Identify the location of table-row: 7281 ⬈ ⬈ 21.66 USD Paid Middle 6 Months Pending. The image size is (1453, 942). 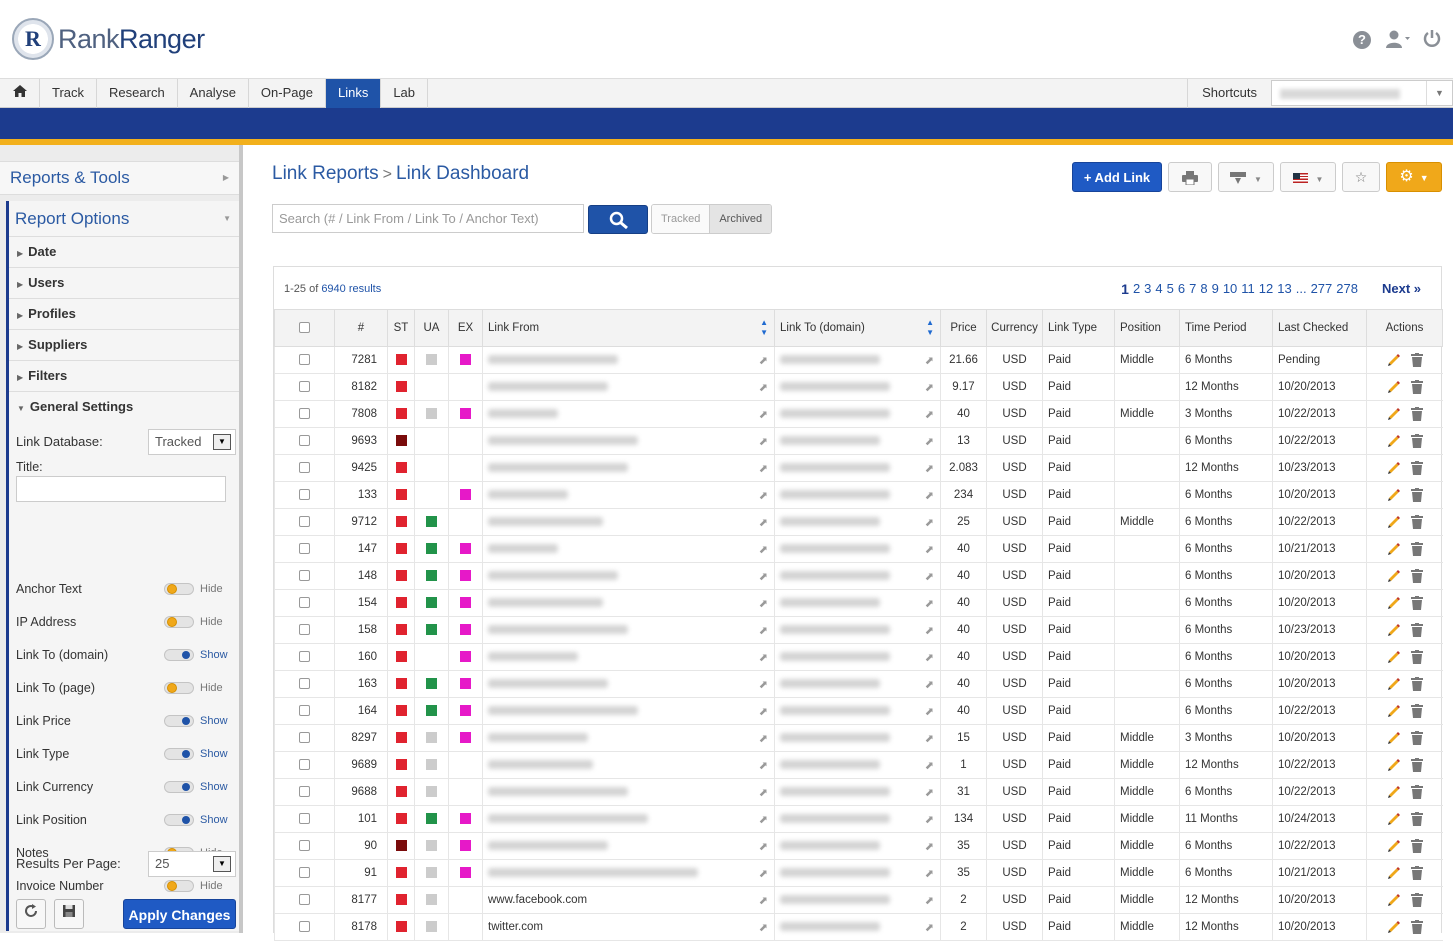
(858, 360).